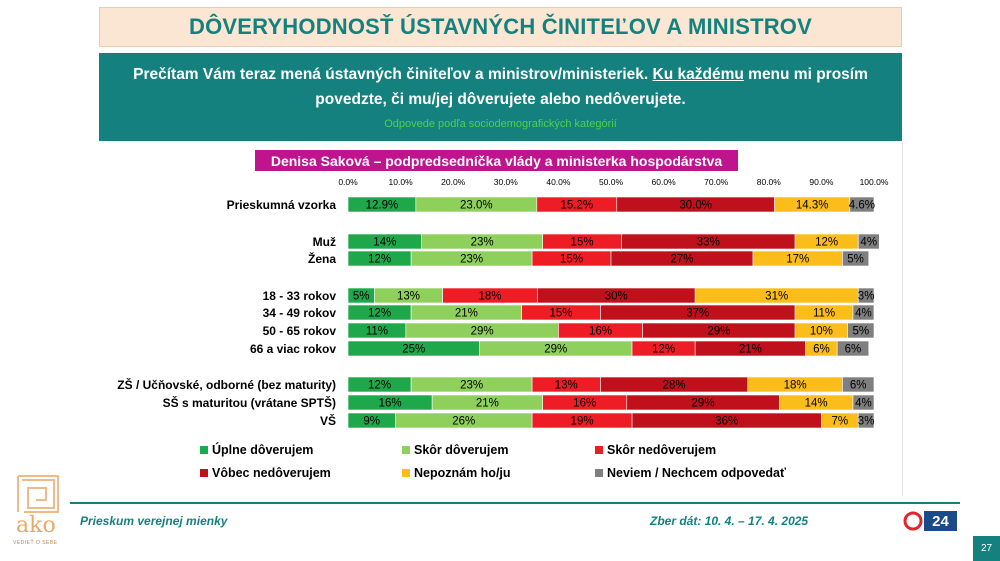 The width and height of the screenshot is (1000, 561). What do you see at coordinates (582, 422) in the screenshot?
I see `data-label: 19%` at bounding box center [582, 422].